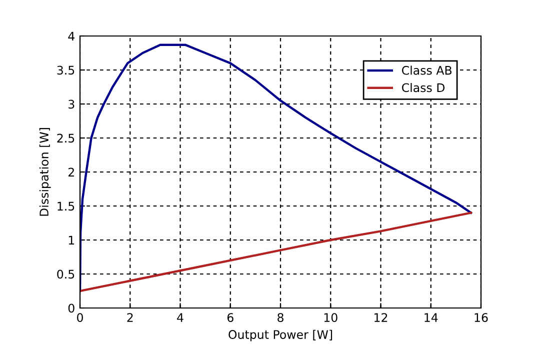 The width and height of the screenshot is (535, 362). What do you see at coordinates (71, 240) in the screenshot?
I see `y-tick-label: 1` at bounding box center [71, 240].